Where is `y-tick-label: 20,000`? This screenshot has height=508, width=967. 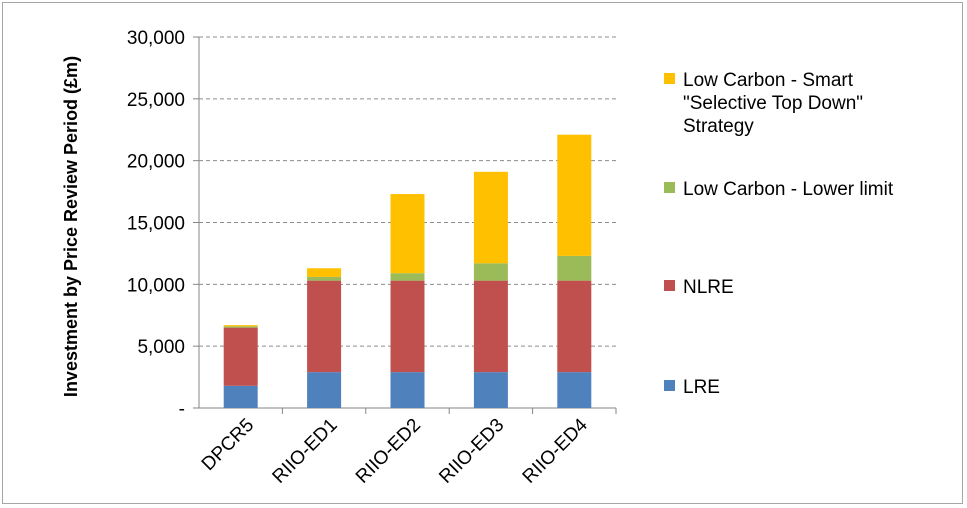
y-tick-label: 20,000 is located at coordinates (156, 162).